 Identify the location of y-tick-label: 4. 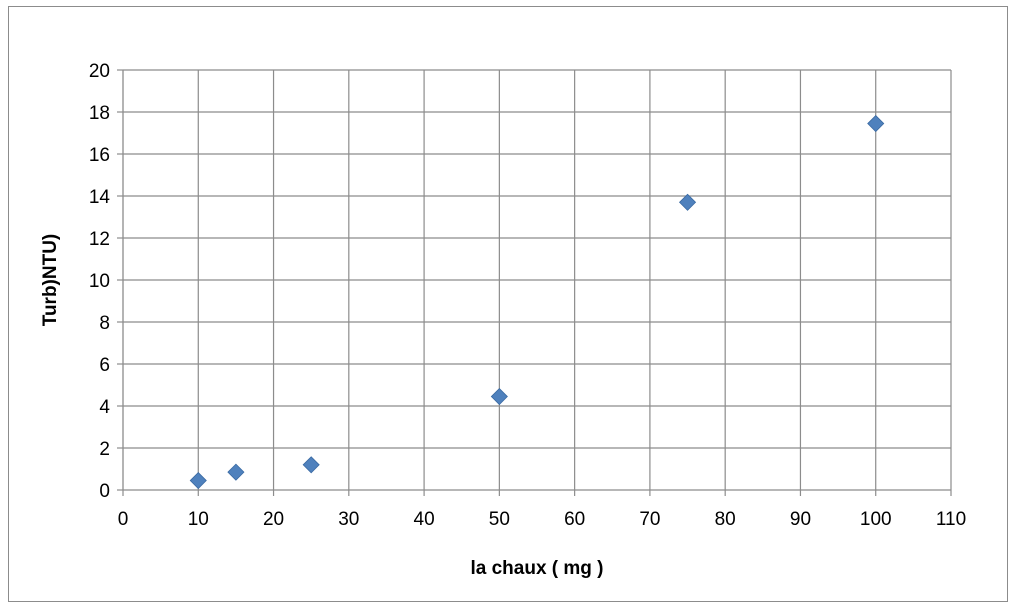
(104, 407).